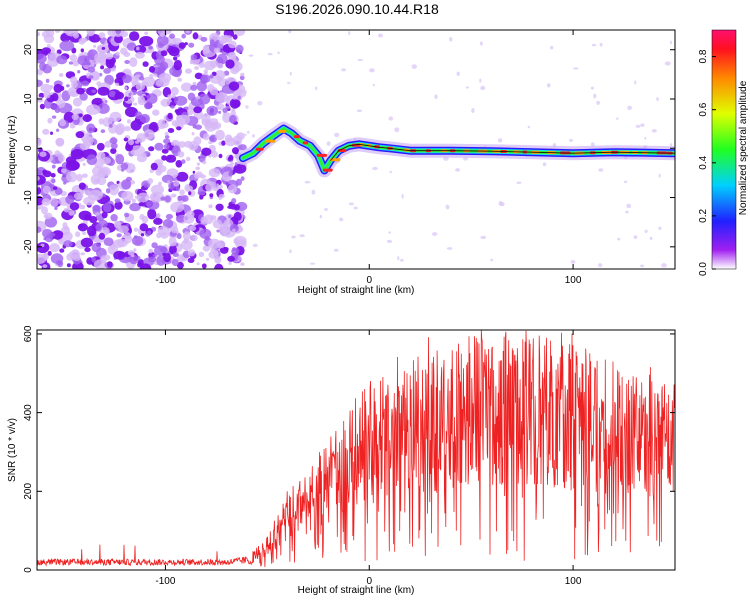 The height and width of the screenshot is (600, 750). Describe the element at coordinates (703, 269) in the screenshot. I see `colorbar-tick-label: 0.0` at that location.